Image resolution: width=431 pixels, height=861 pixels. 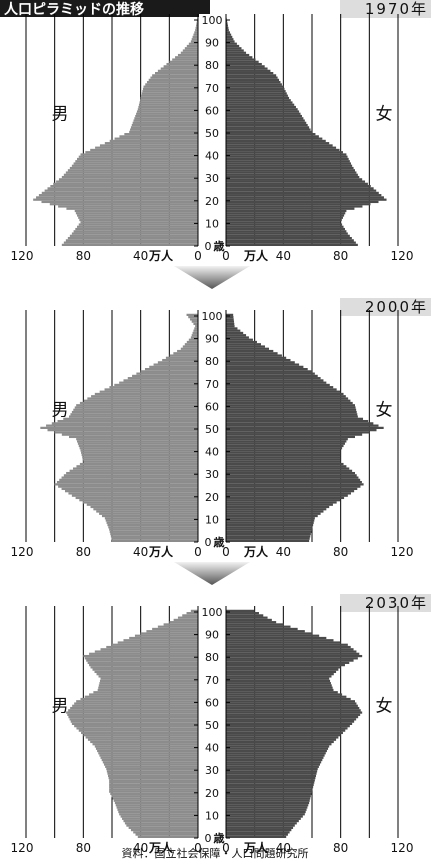 What do you see at coordinates (212, 429) in the screenshot?
I see `age-tick-label: 50` at bounding box center [212, 429].